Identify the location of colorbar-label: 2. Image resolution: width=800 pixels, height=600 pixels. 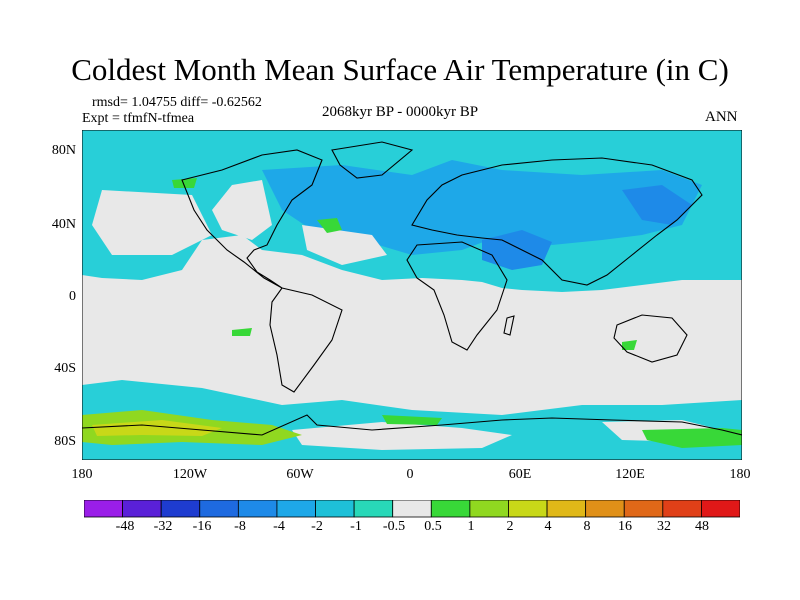
(510, 526).